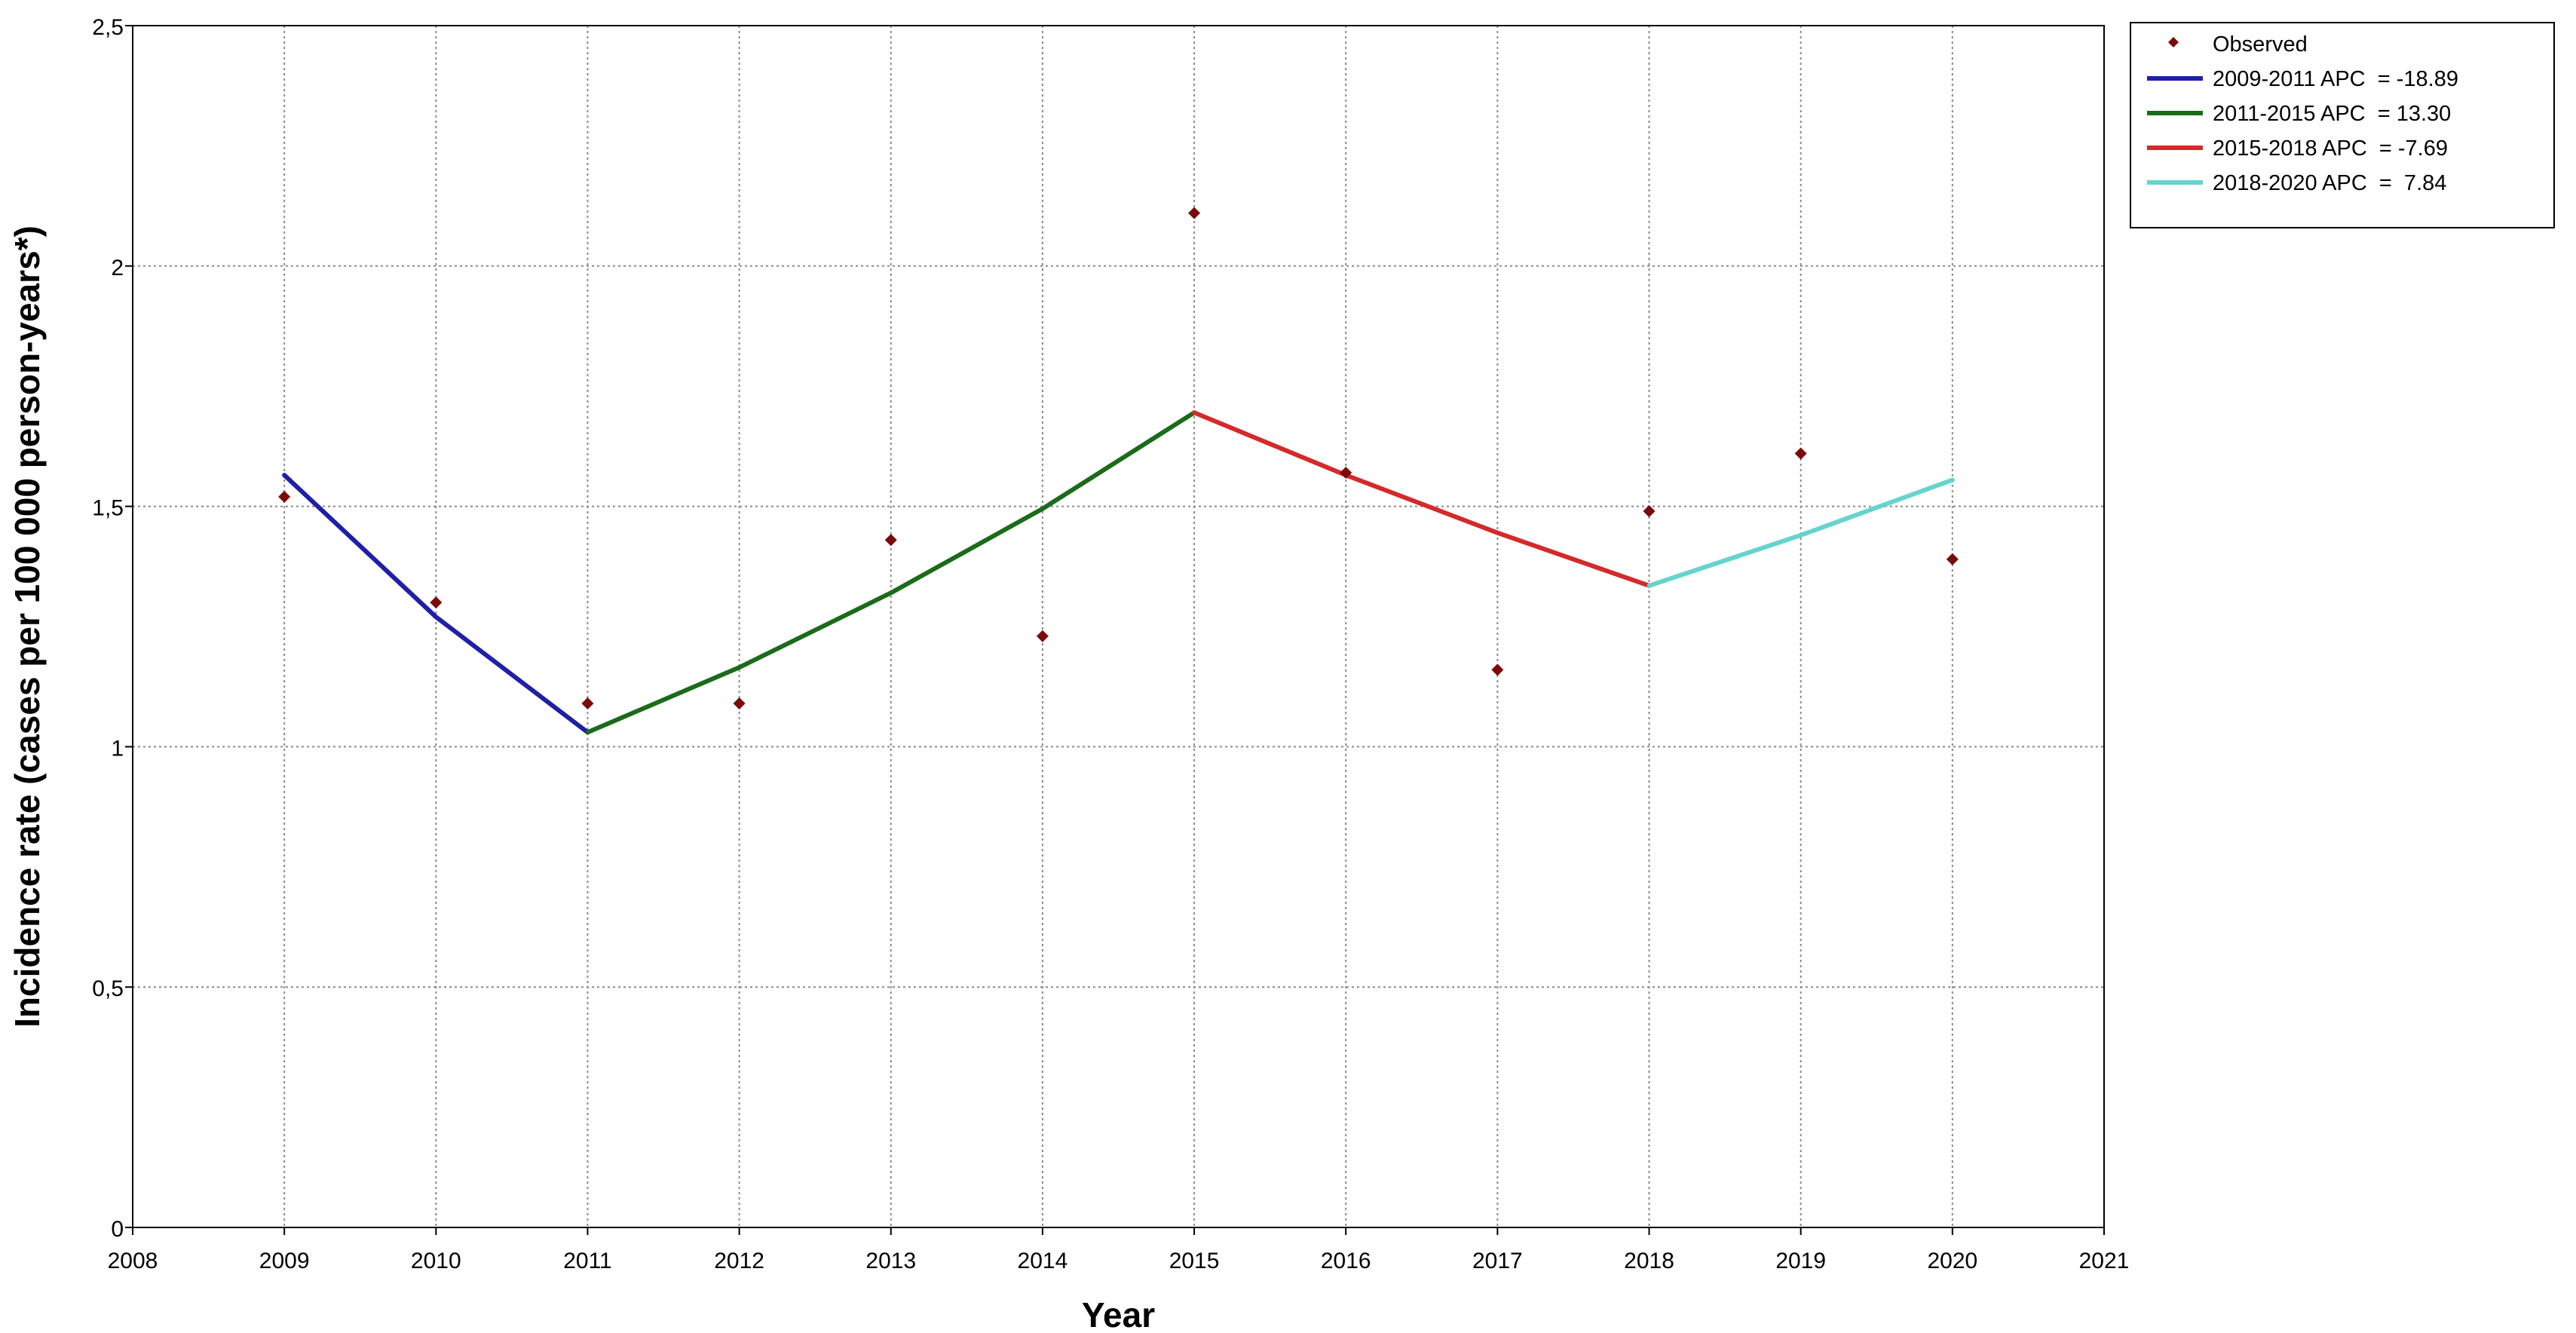  I want to click on x-tick-label: 2018, so click(1649, 1261).